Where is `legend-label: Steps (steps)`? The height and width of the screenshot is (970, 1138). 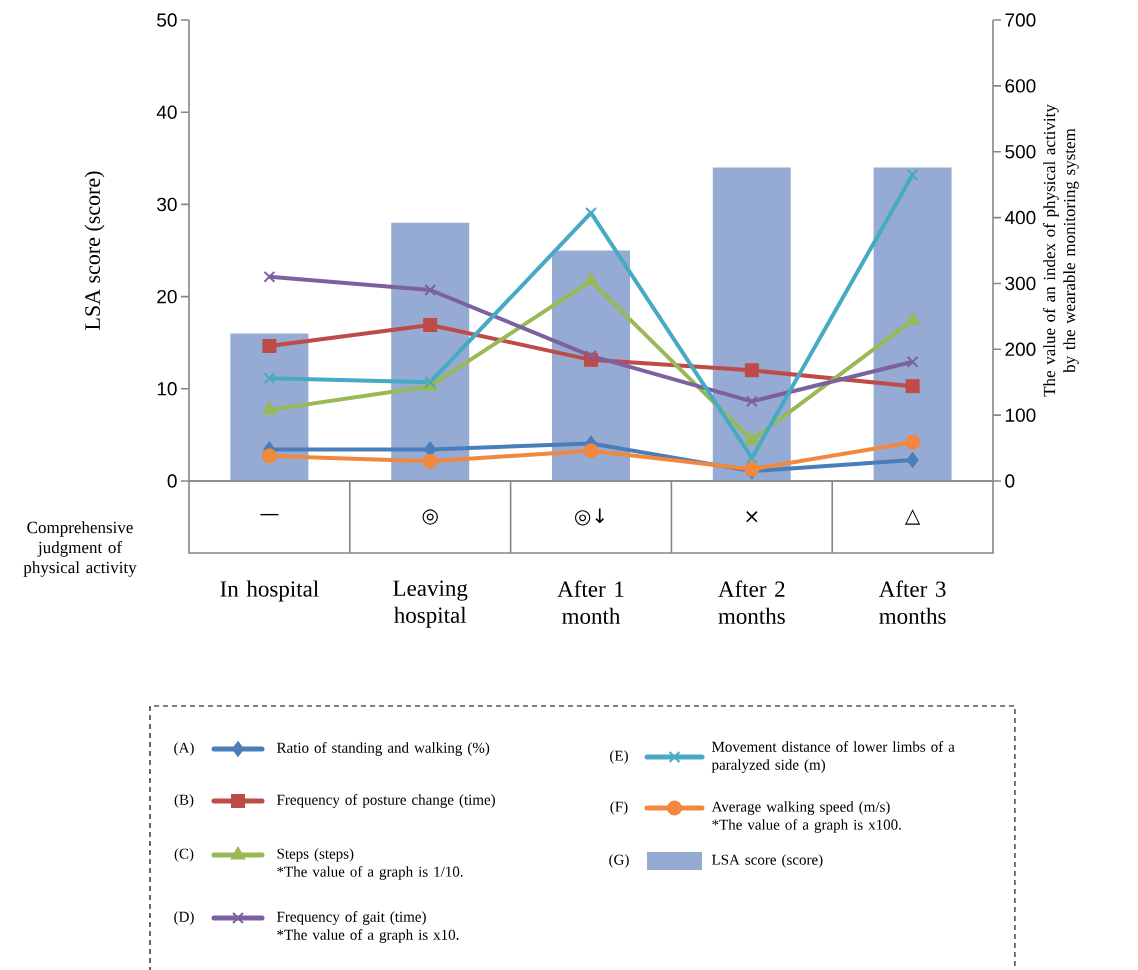 legend-label: Steps (steps) is located at coordinates (315, 855).